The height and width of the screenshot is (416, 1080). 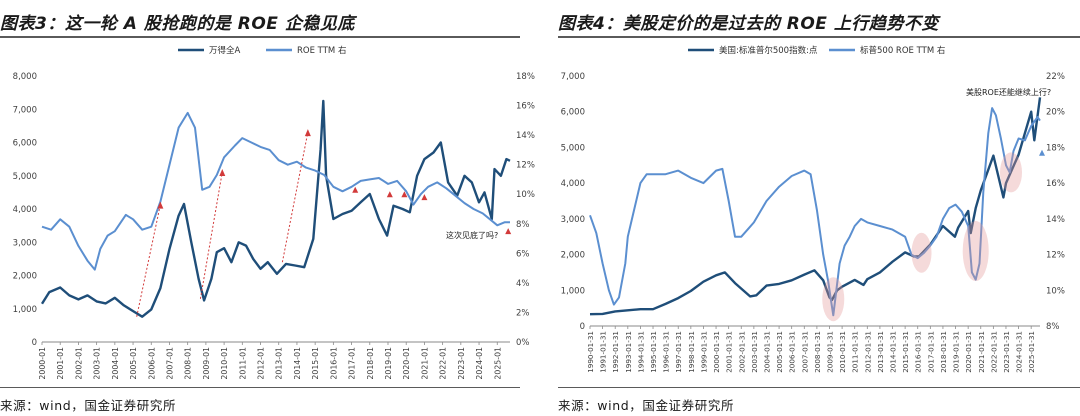 What do you see at coordinates (315, 363) in the screenshot?
I see `x-tick-label: 2015-01` at bounding box center [315, 363].